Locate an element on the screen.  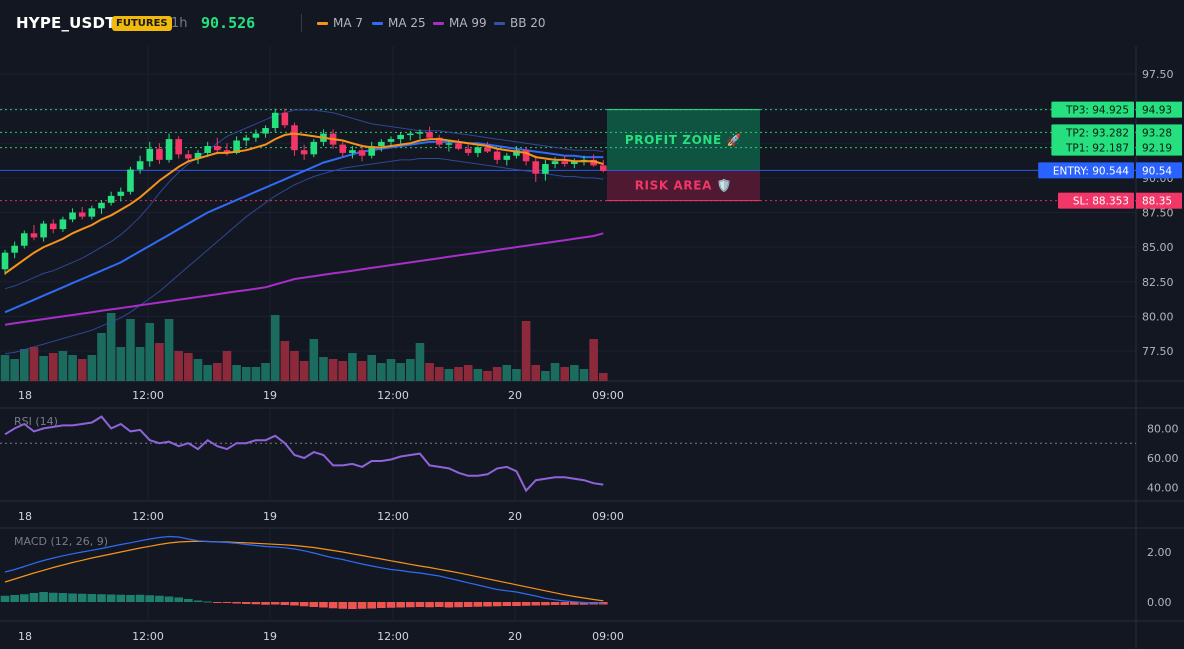
legend-ma25: MA 25 is located at coordinates (399, 23).